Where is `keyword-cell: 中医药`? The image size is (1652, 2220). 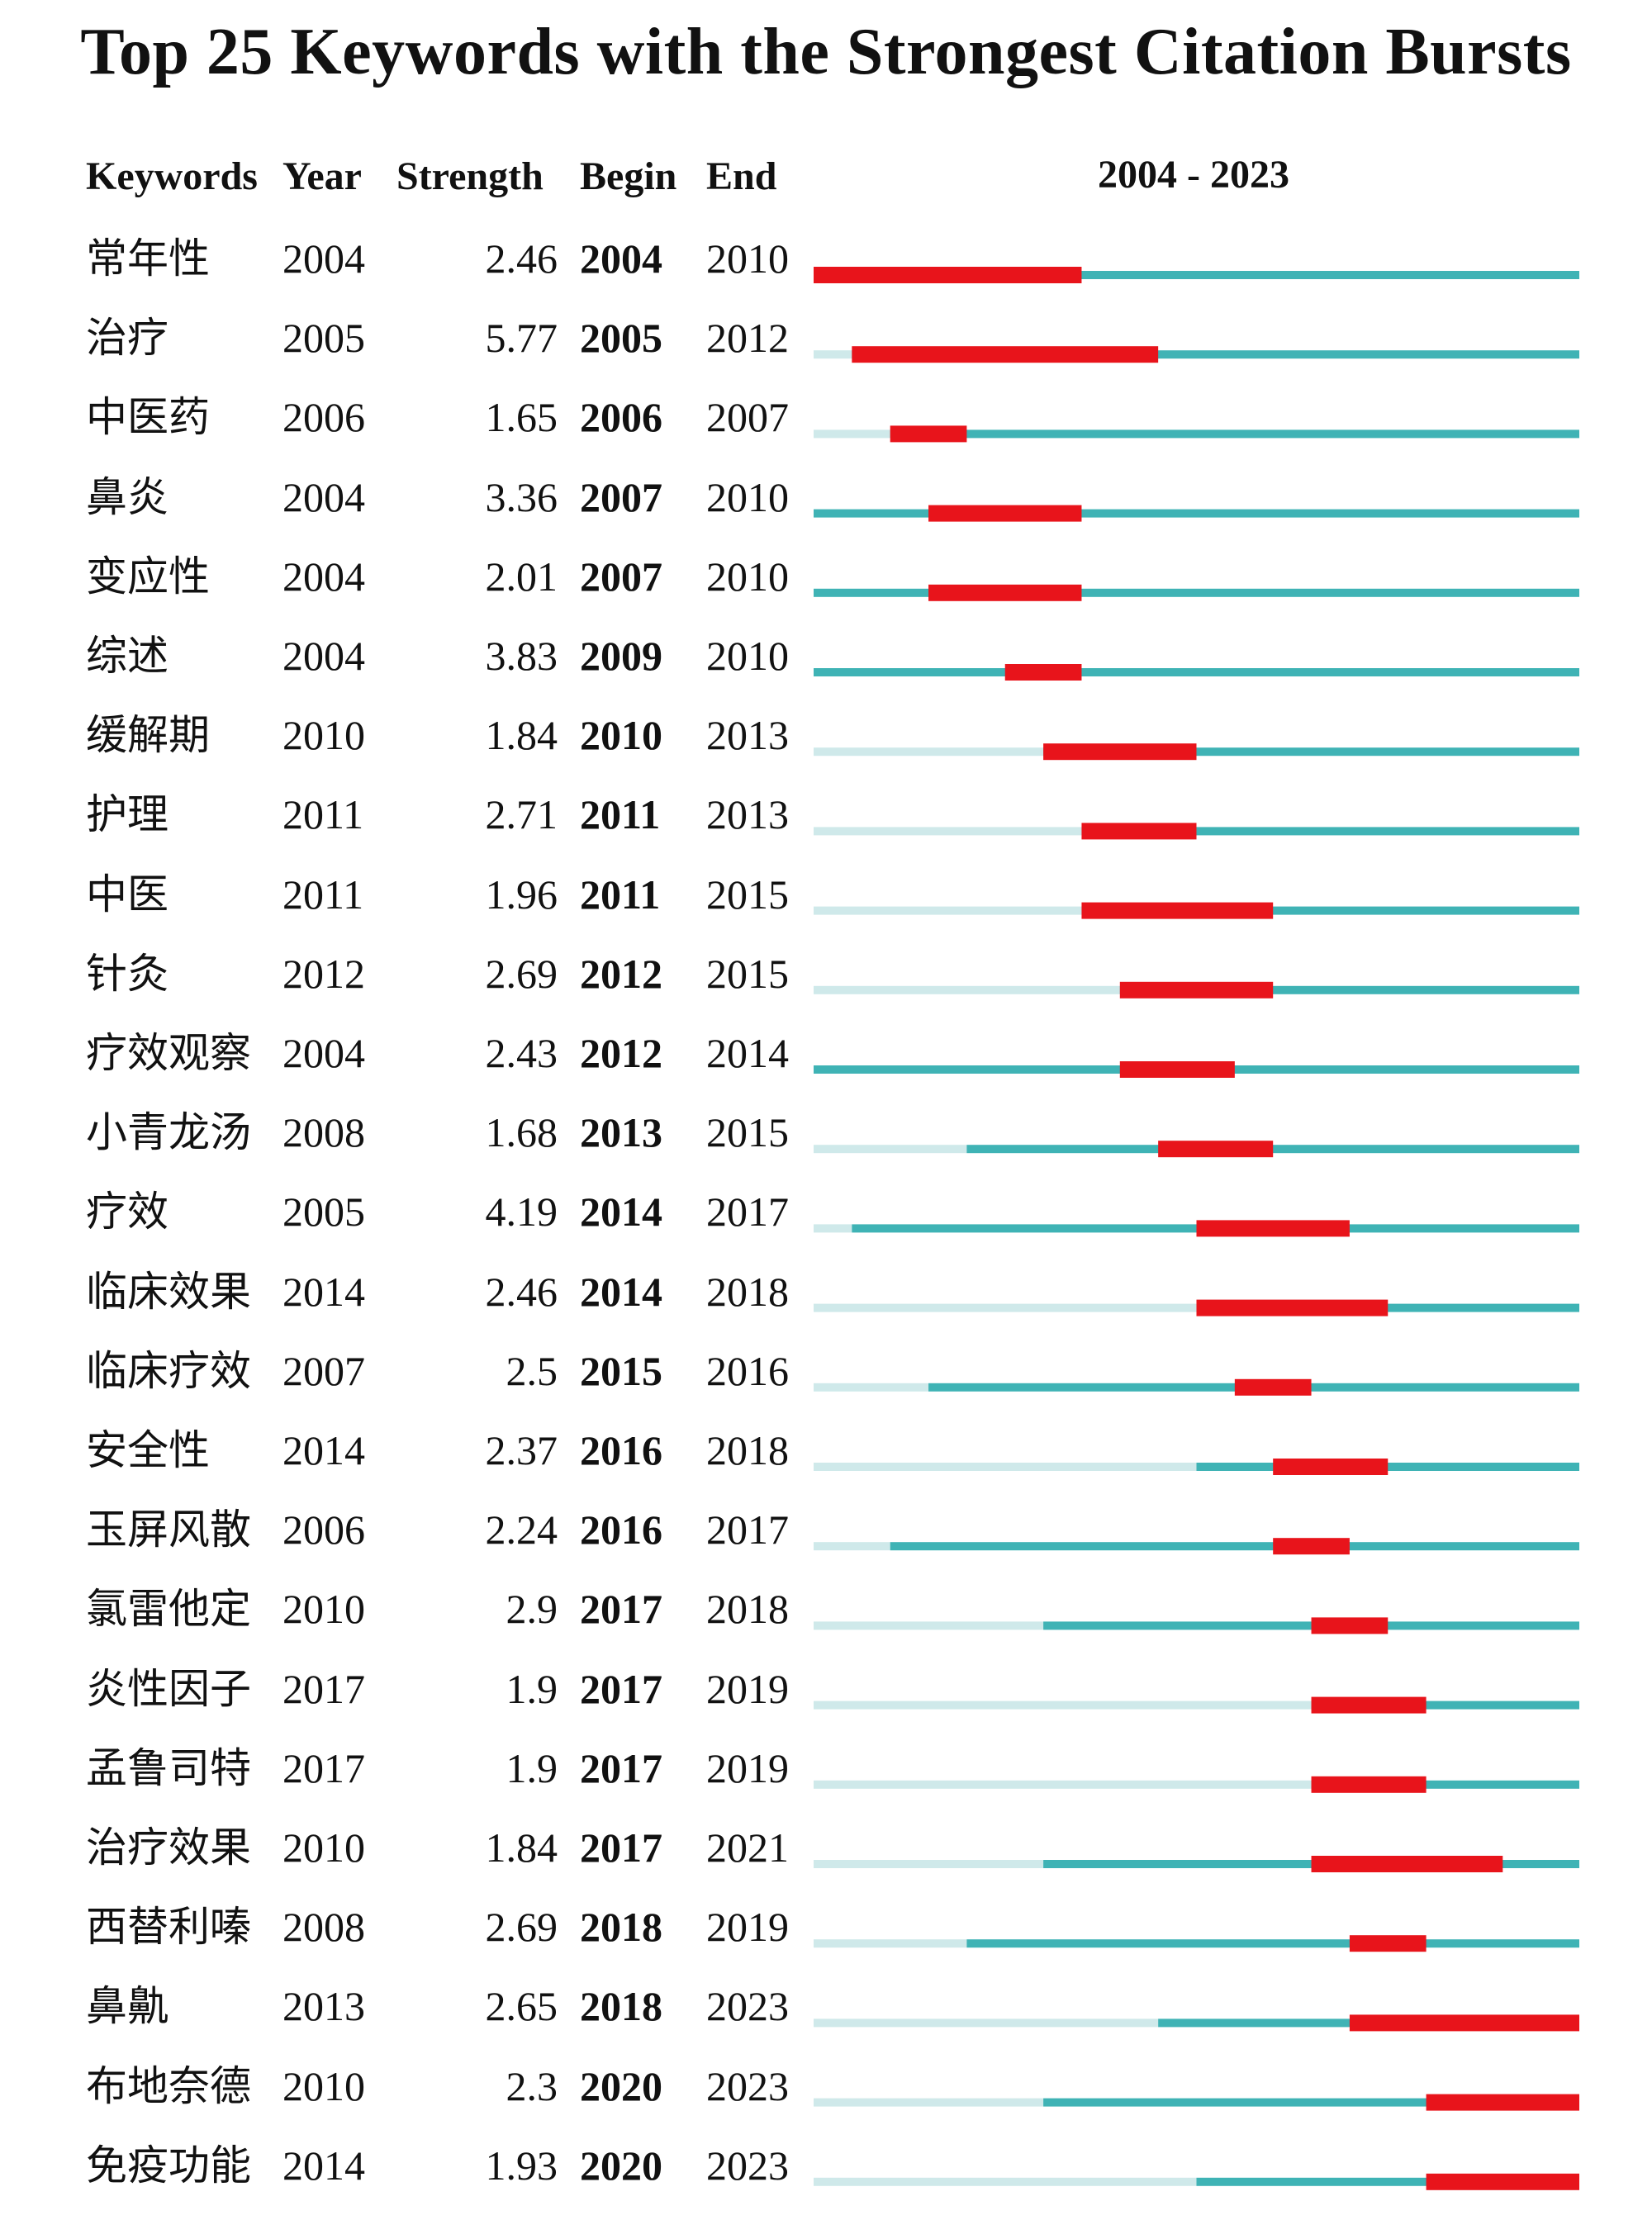 keyword-cell: 中医药 is located at coordinates (148, 417).